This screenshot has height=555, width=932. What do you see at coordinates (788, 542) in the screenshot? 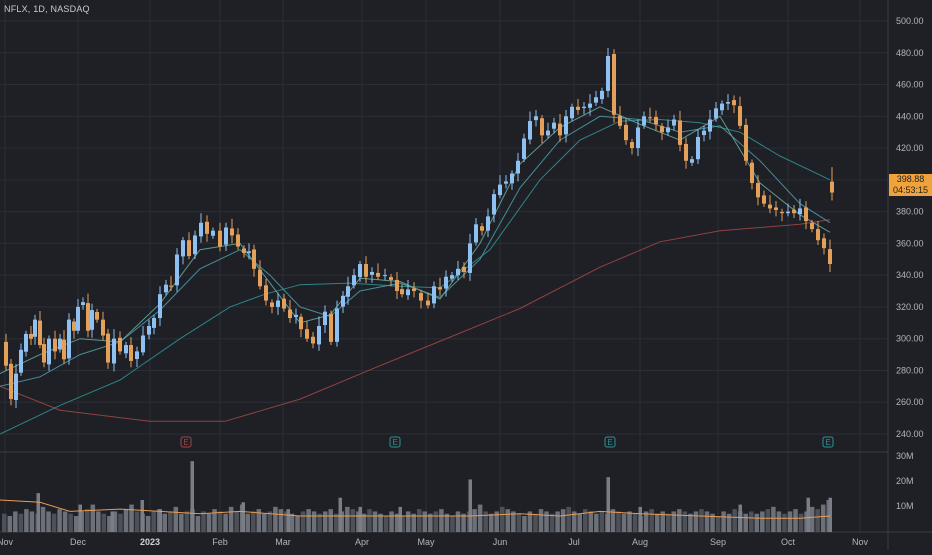
I see `time-tick-label: Oct` at bounding box center [788, 542].